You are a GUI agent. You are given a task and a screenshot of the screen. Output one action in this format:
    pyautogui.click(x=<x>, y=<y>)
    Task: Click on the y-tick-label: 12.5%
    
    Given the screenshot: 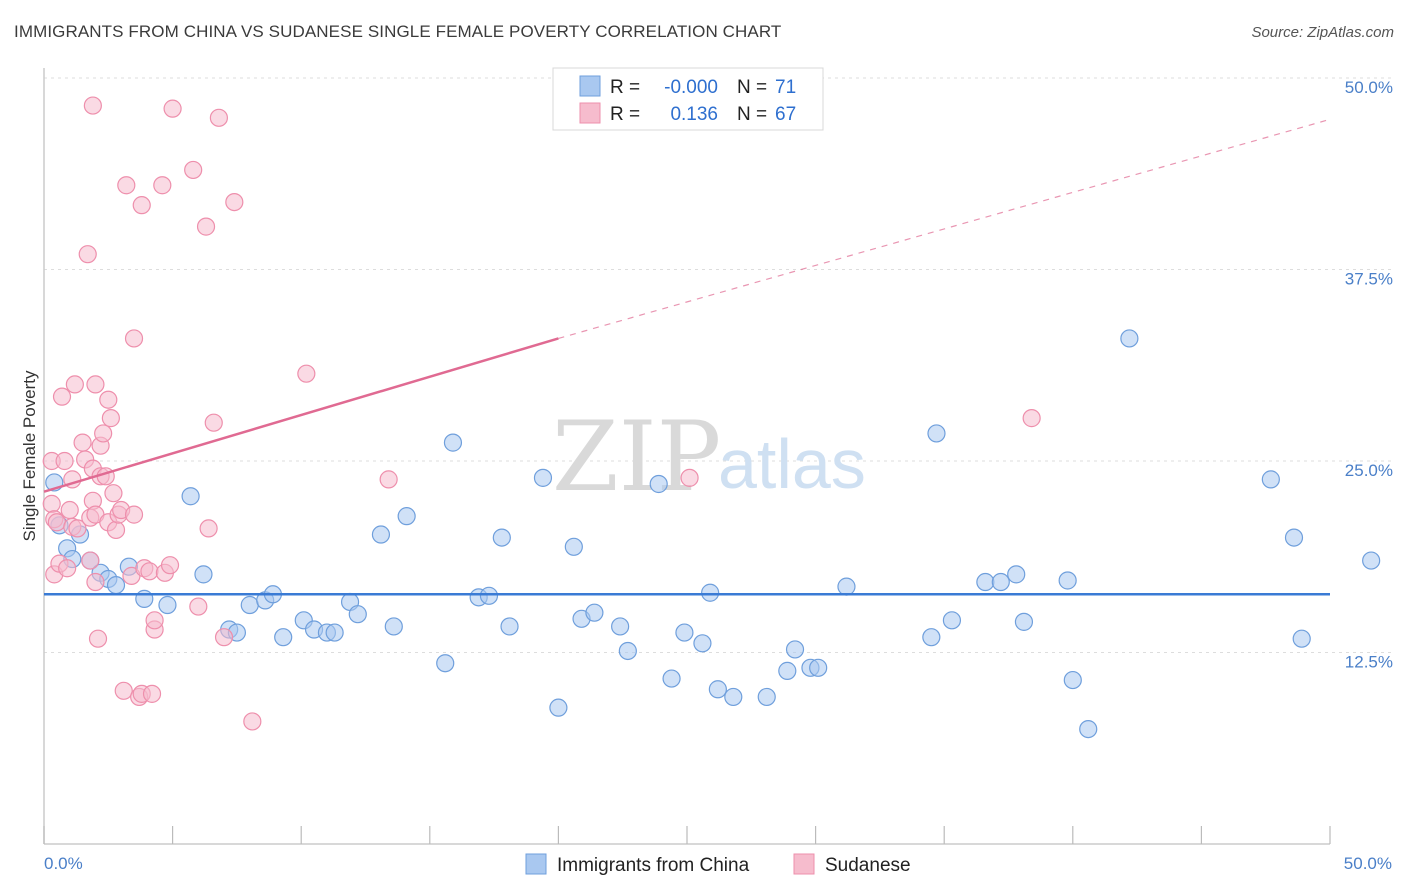 What is the action you would take?
    pyautogui.click(x=1369, y=662)
    